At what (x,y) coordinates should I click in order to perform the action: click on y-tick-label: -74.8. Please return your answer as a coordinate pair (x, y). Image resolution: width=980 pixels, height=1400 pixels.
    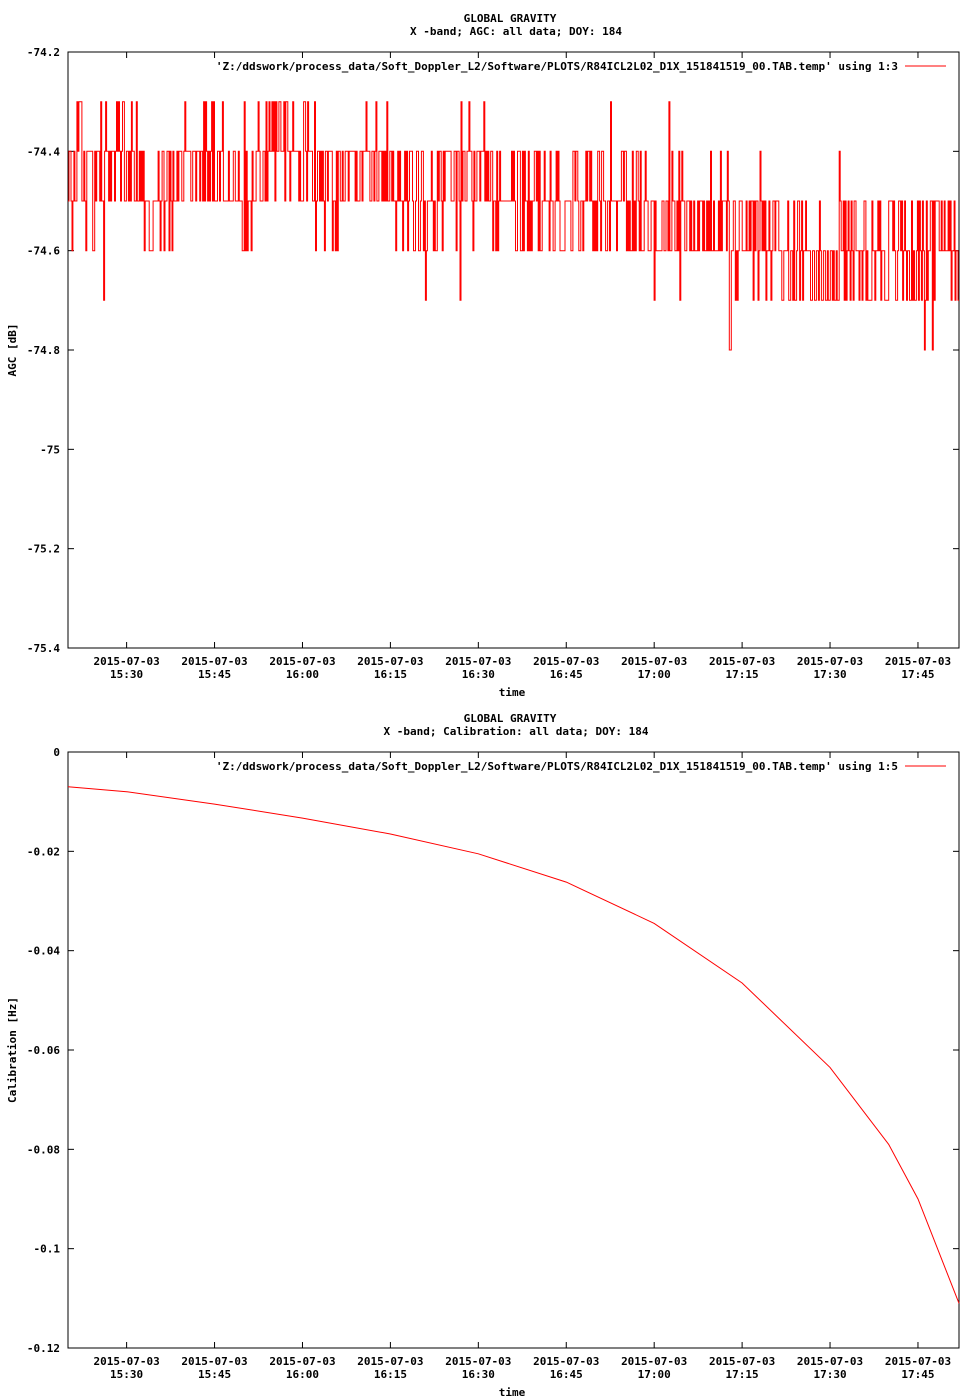
    Looking at the image, I should click on (43, 350).